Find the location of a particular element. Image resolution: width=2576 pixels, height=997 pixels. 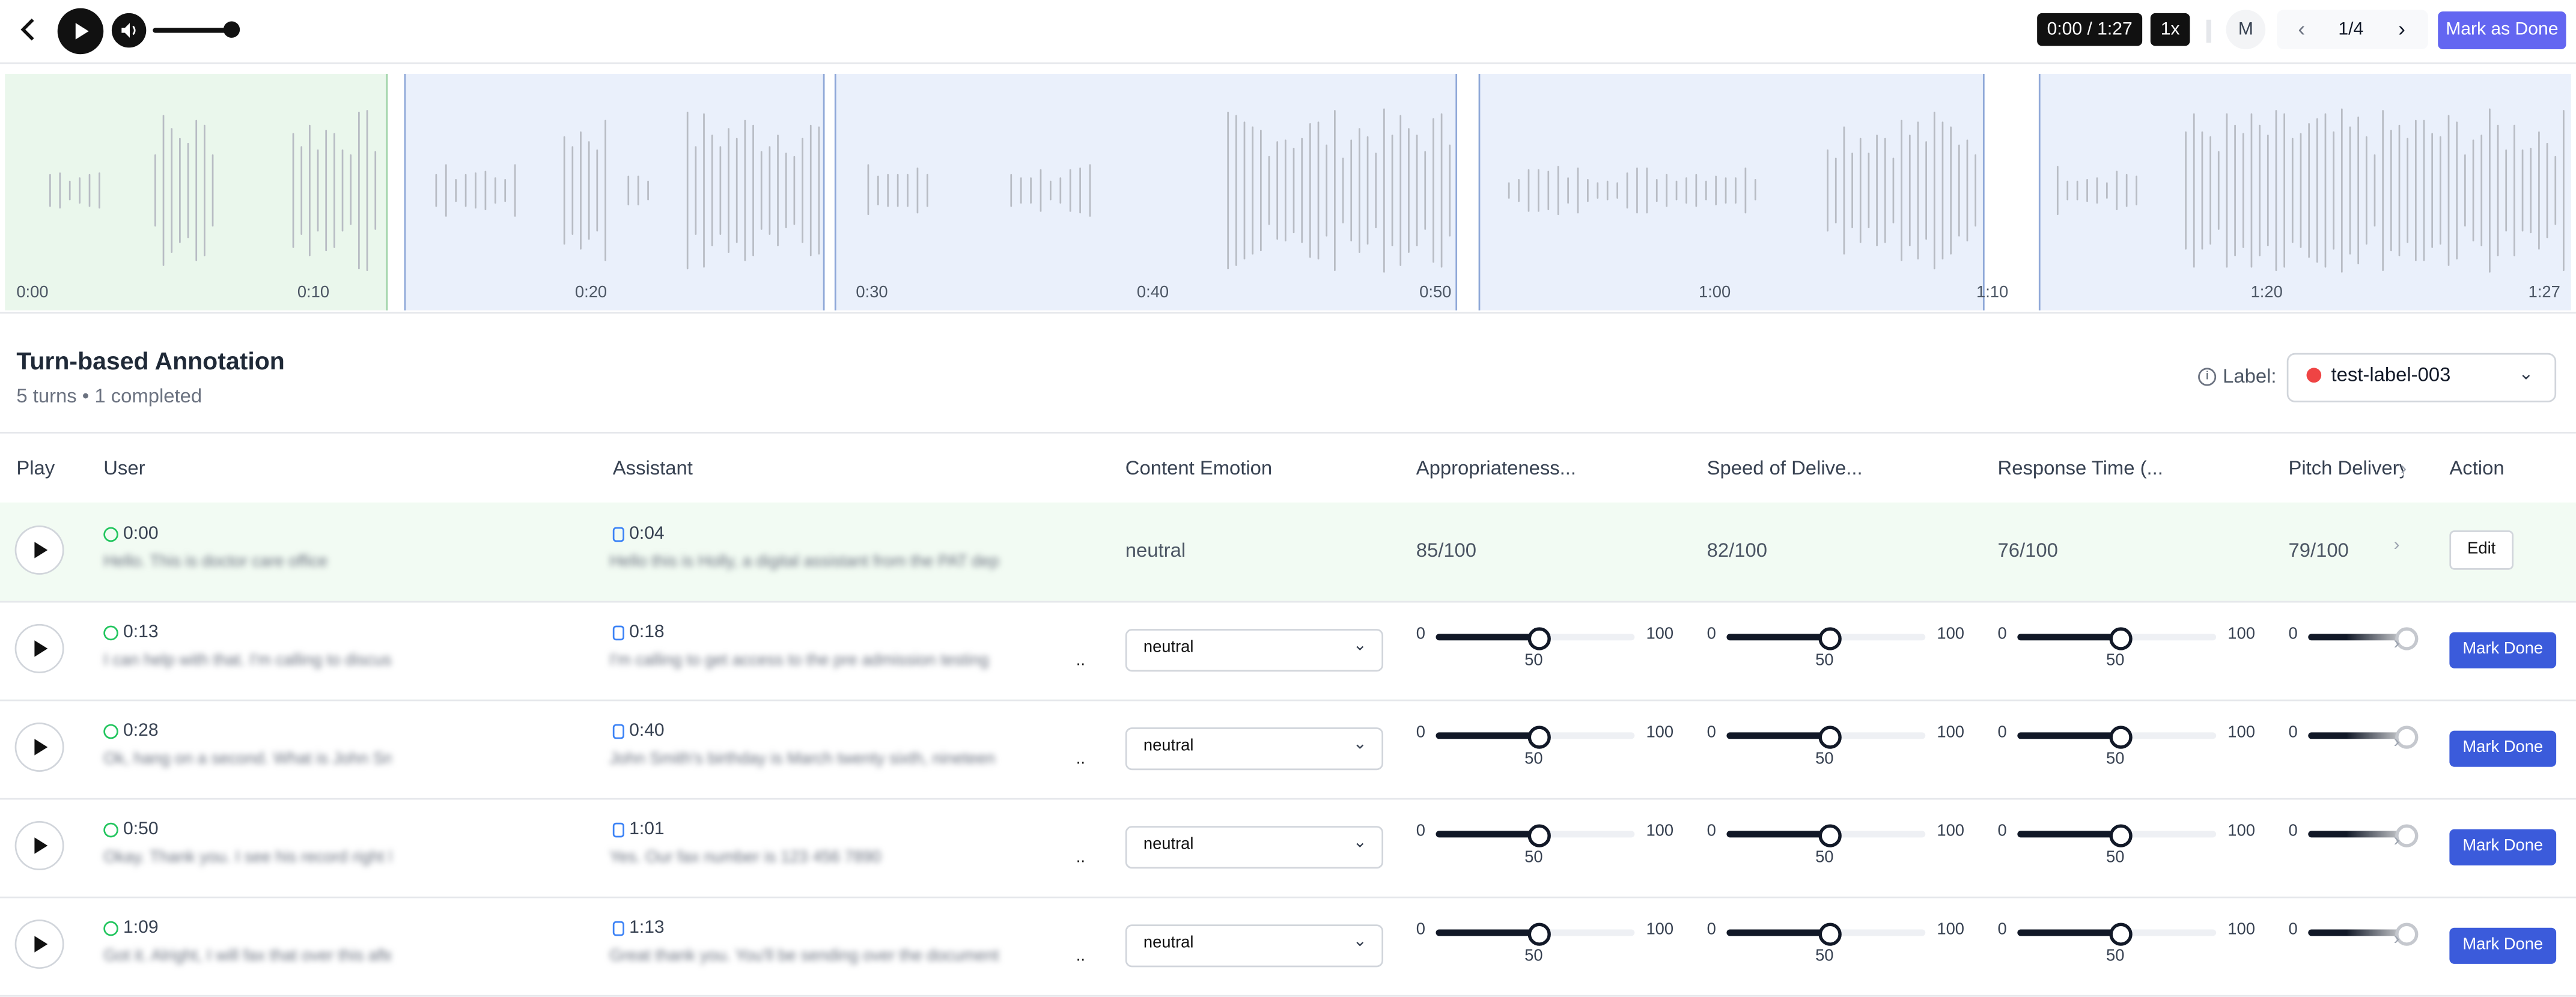

playback-speed-button: 1x is located at coordinates (2170, 30).